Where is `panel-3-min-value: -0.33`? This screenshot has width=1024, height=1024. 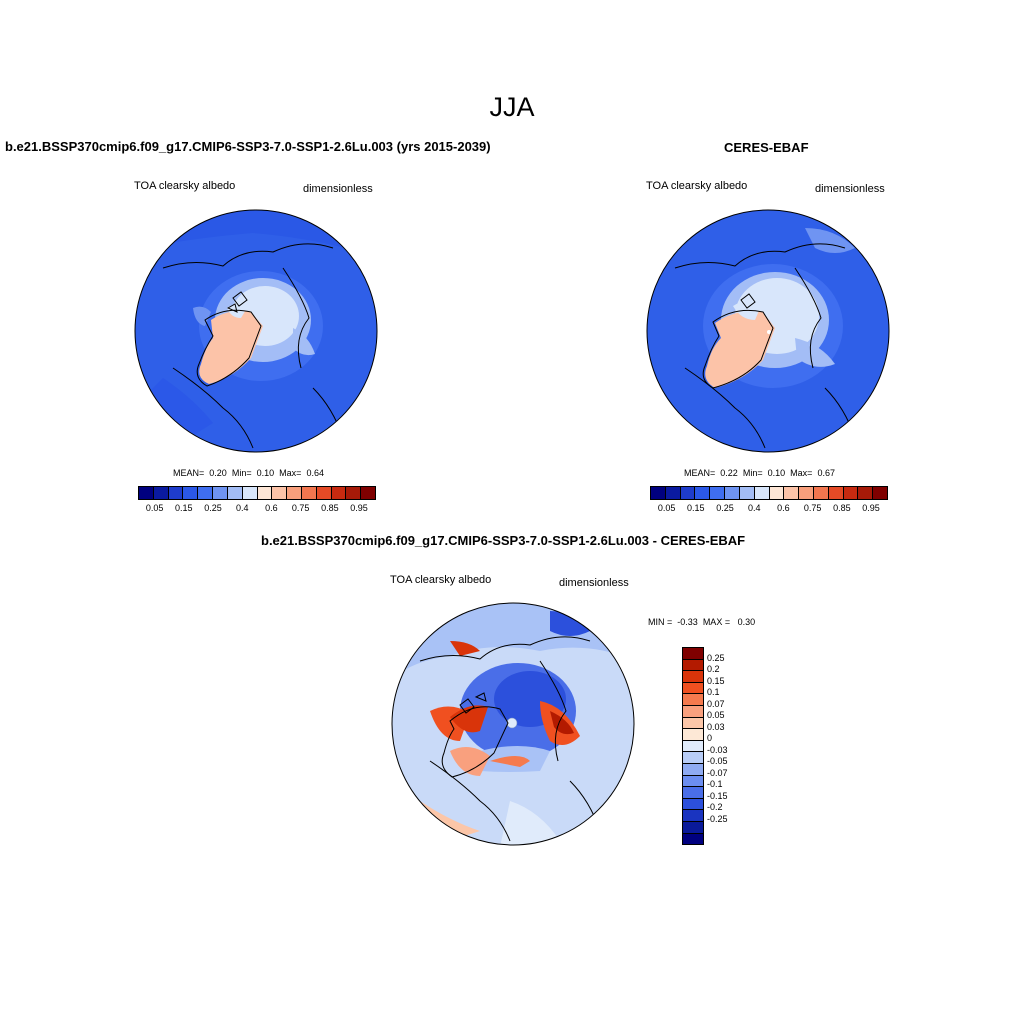 panel-3-min-value: -0.33 is located at coordinates (687, 622).